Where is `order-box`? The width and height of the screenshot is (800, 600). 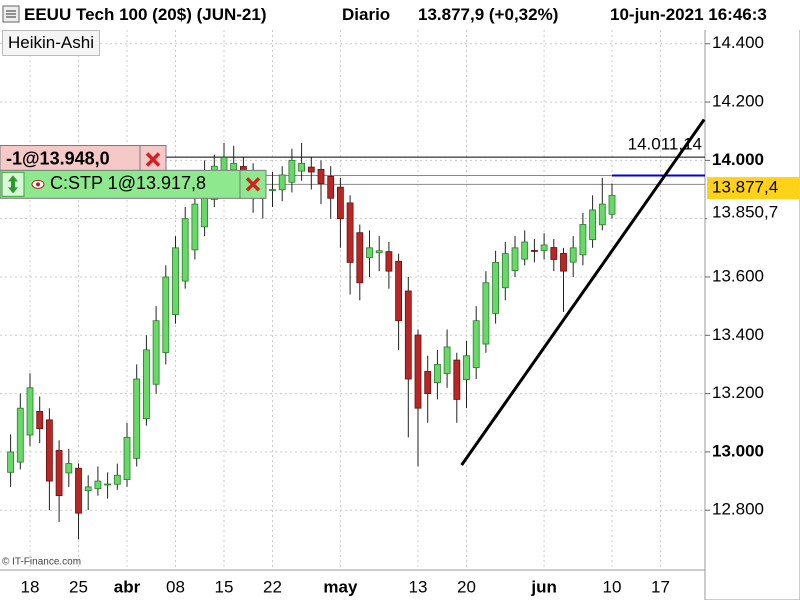
order-box is located at coordinates (70, 160).